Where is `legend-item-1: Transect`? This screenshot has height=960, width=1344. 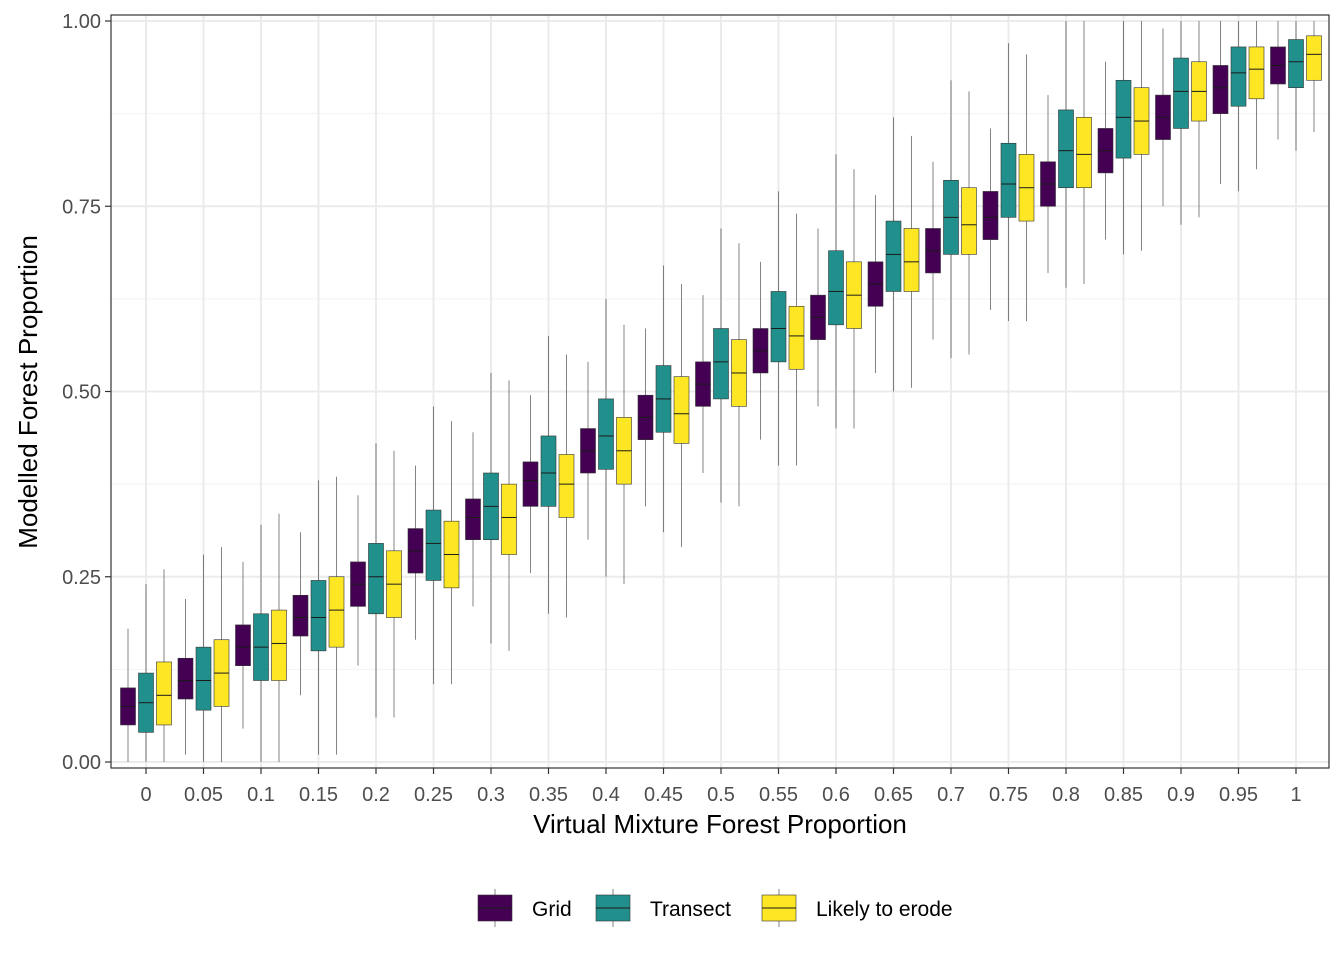
legend-item-1: Transect is located at coordinates (663, 908).